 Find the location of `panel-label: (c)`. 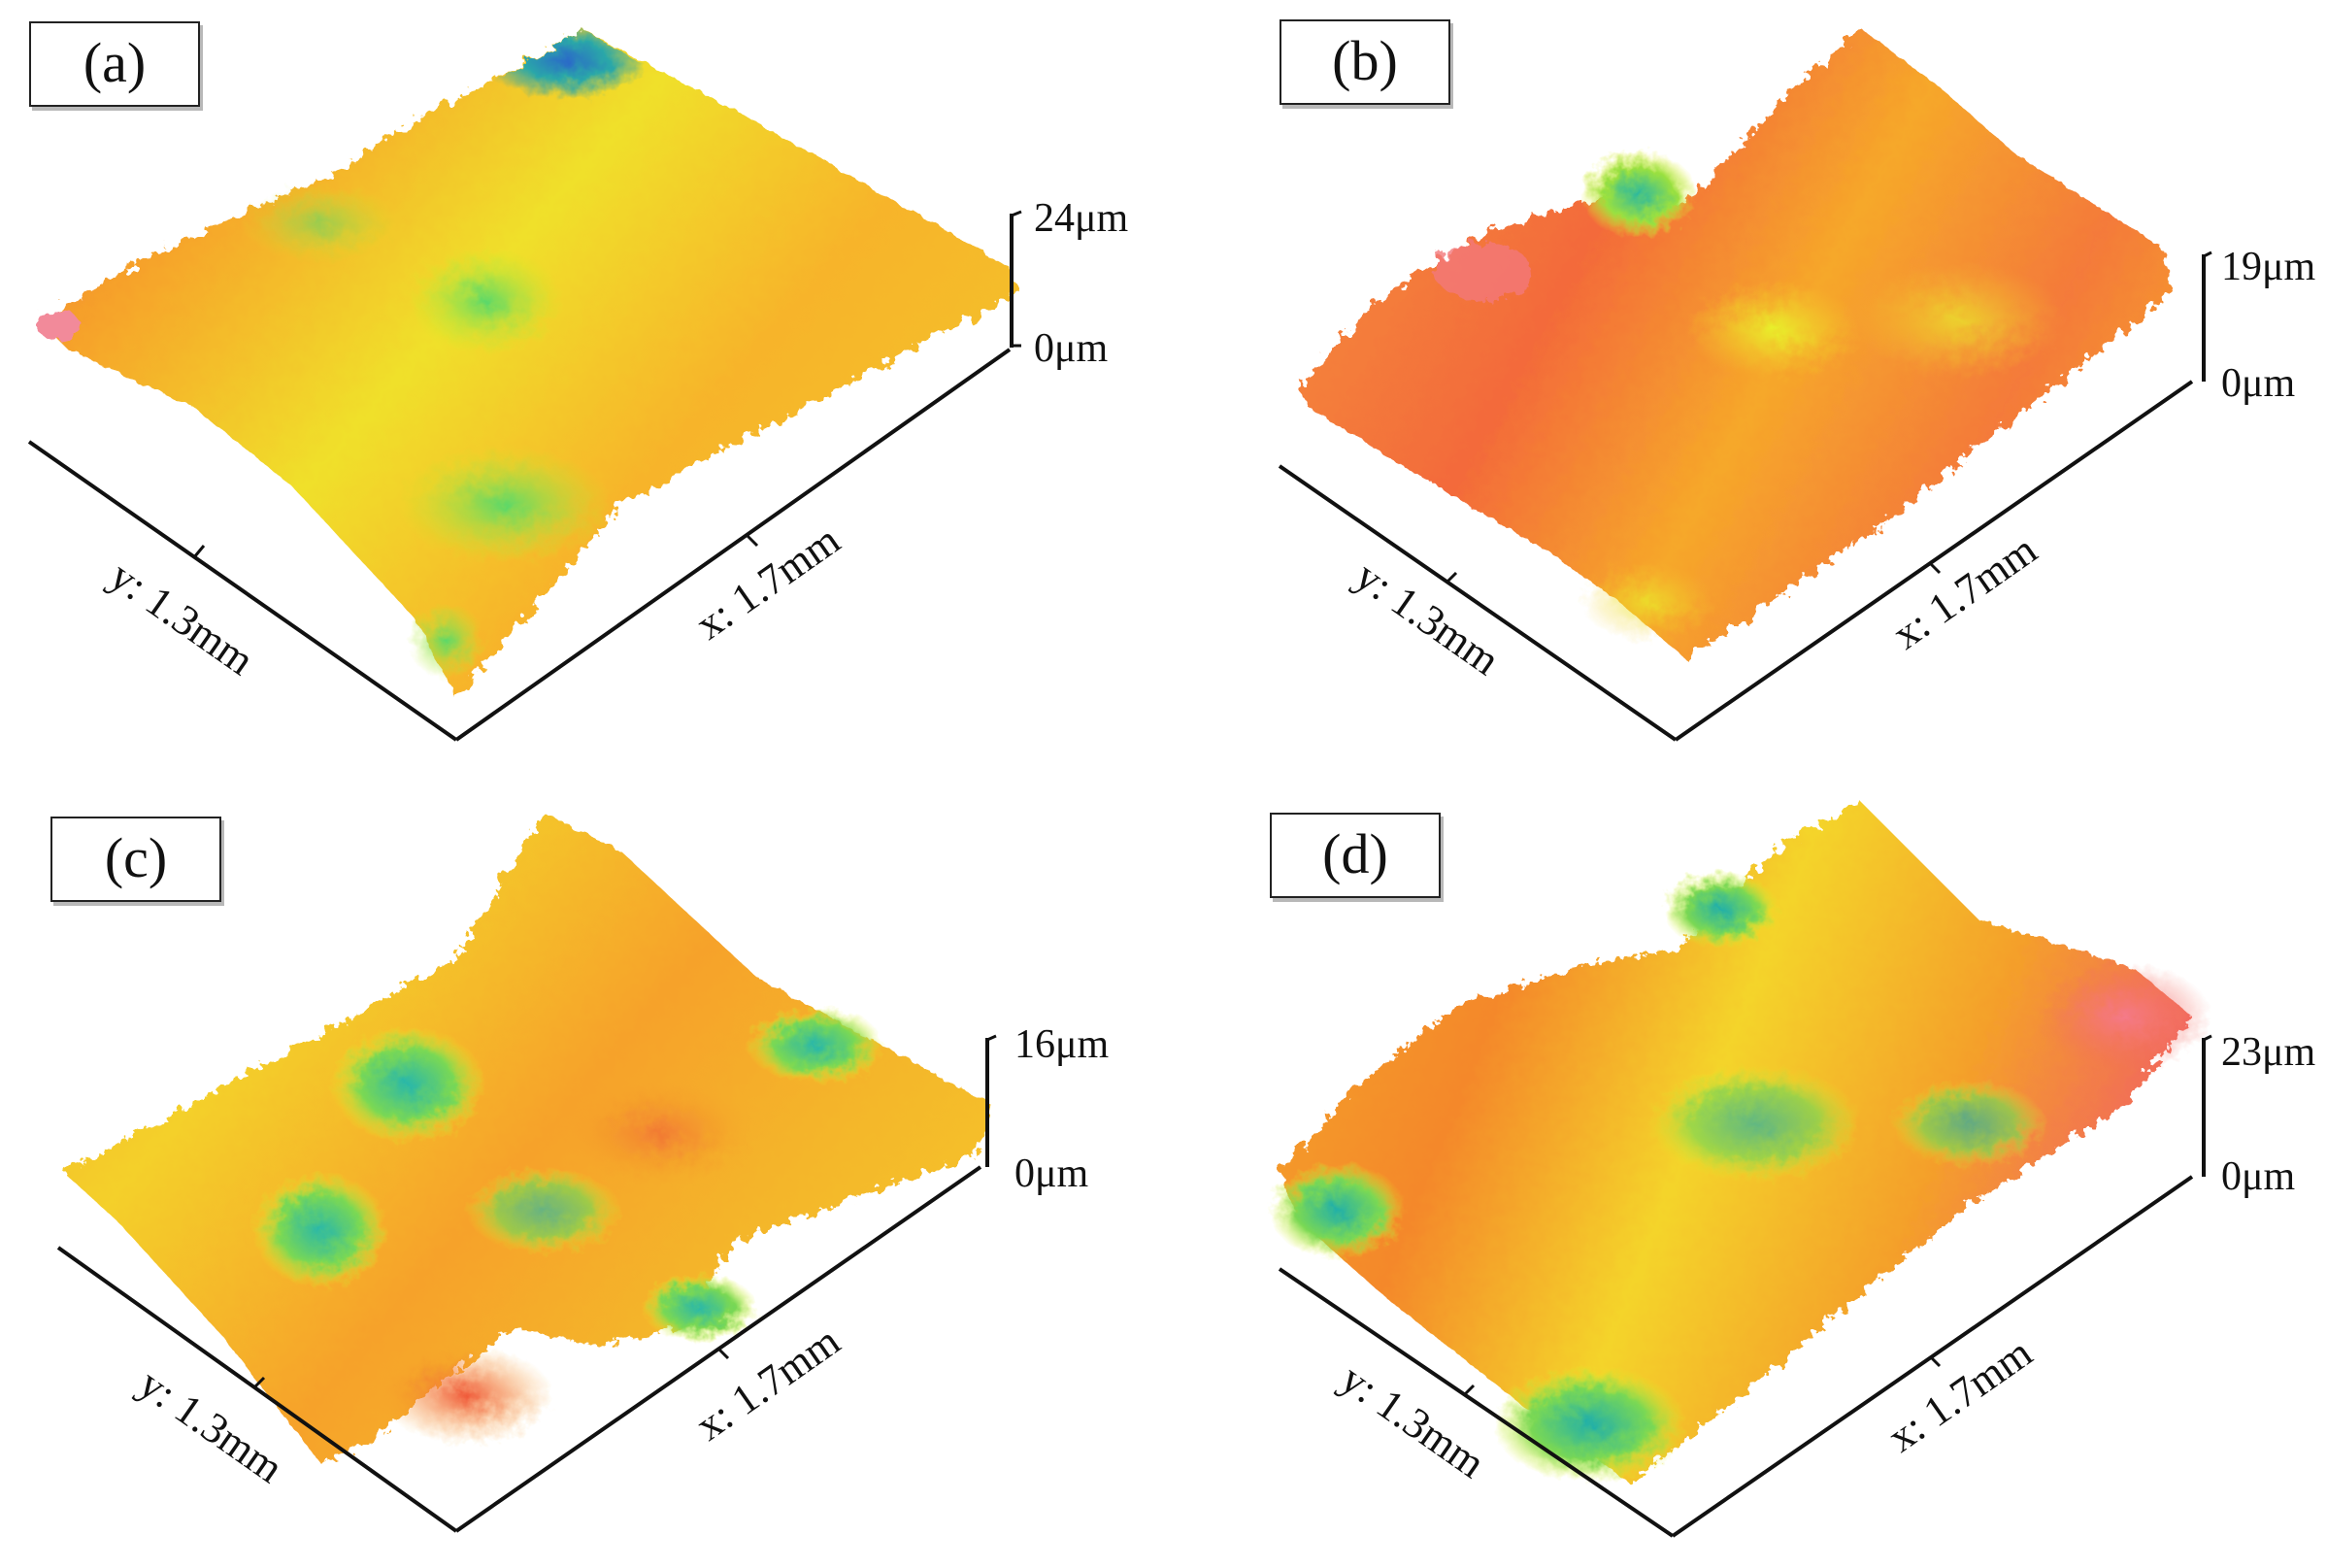

panel-label: (c) is located at coordinates (135, 860).